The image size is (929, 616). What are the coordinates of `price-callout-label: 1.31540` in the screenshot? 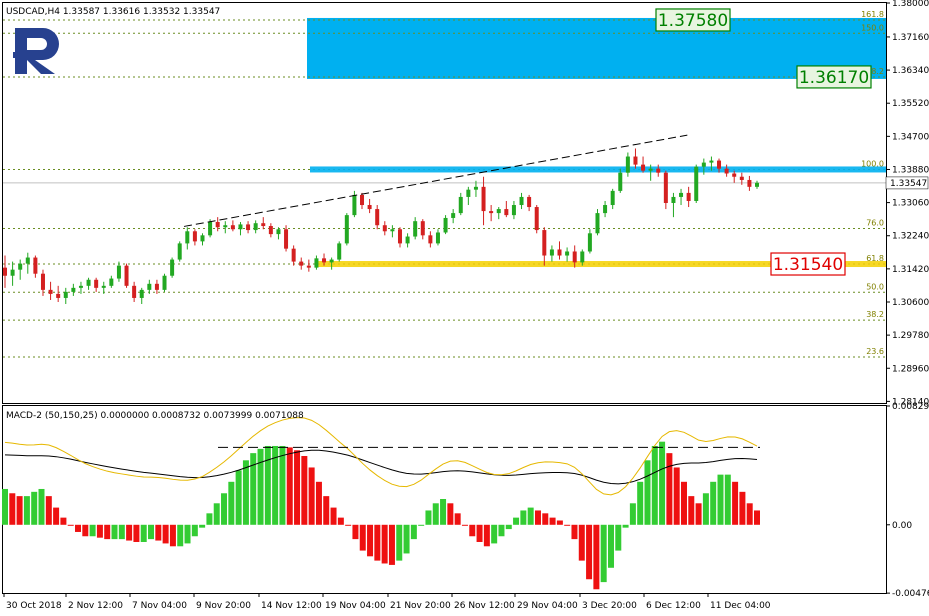 It's located at (808, 265).